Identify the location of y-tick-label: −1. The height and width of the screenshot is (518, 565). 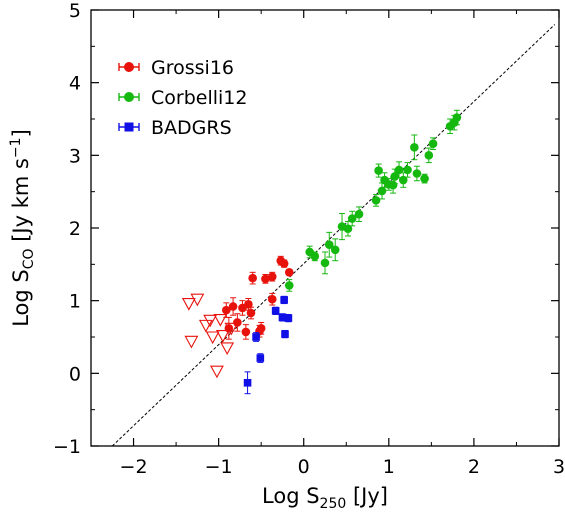
(67, 447).